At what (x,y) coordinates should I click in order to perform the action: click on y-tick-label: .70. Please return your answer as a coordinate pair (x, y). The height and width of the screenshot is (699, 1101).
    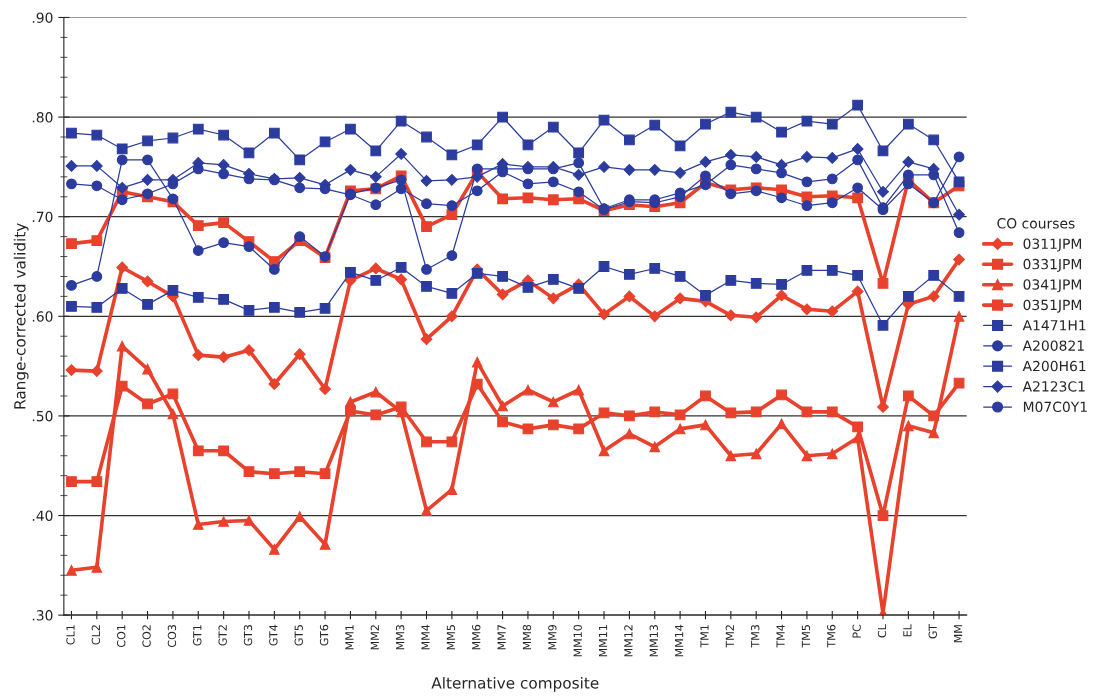
    Looking at the image, I should click on (42, 217).